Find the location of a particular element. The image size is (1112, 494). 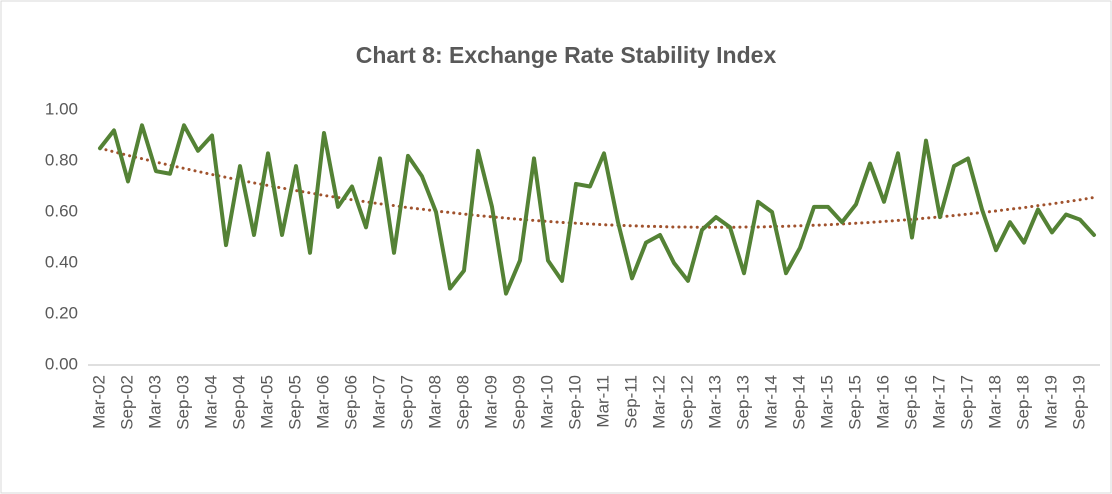

x-tick-label: Mar-14 is located at coordinates (770, 402).